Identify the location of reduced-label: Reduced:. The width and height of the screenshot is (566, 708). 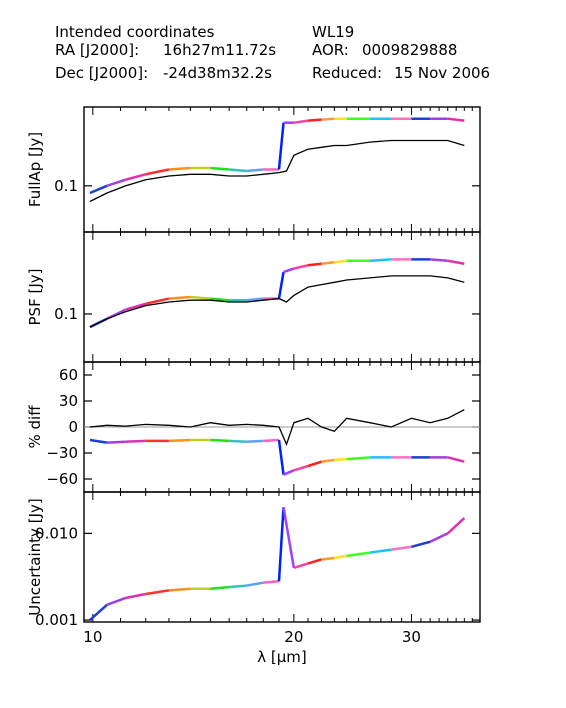
(347, 73).